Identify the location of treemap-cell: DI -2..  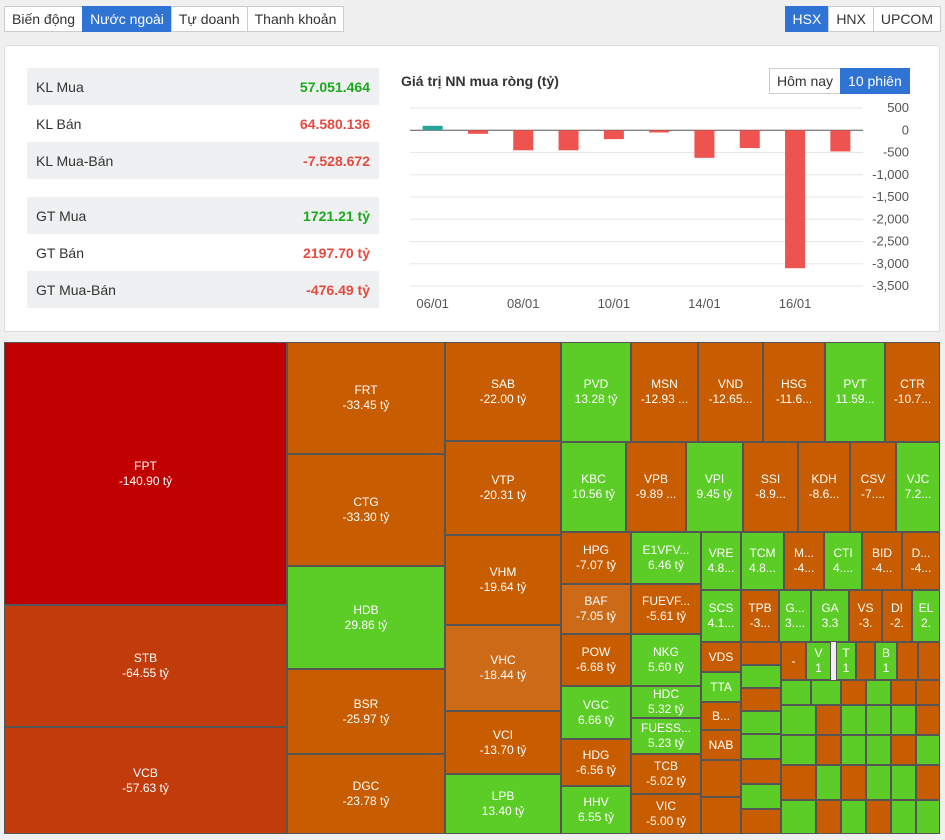
(897, 616).